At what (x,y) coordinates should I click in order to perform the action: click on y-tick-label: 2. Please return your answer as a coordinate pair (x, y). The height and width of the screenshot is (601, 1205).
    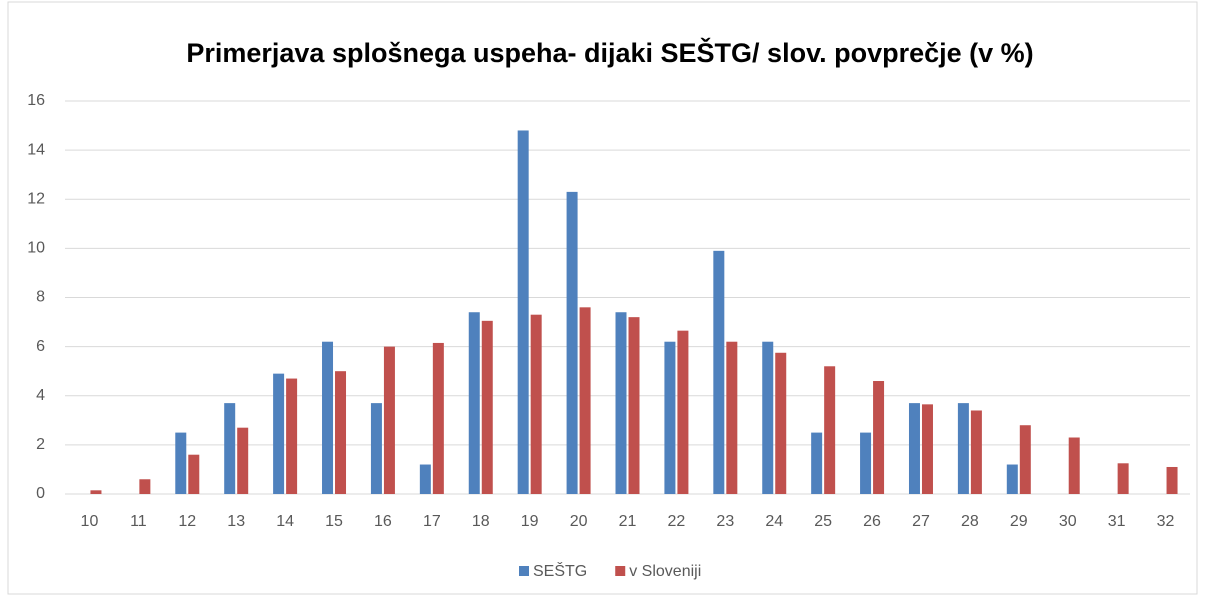
    Looking at the image, I should click on (40, 444).